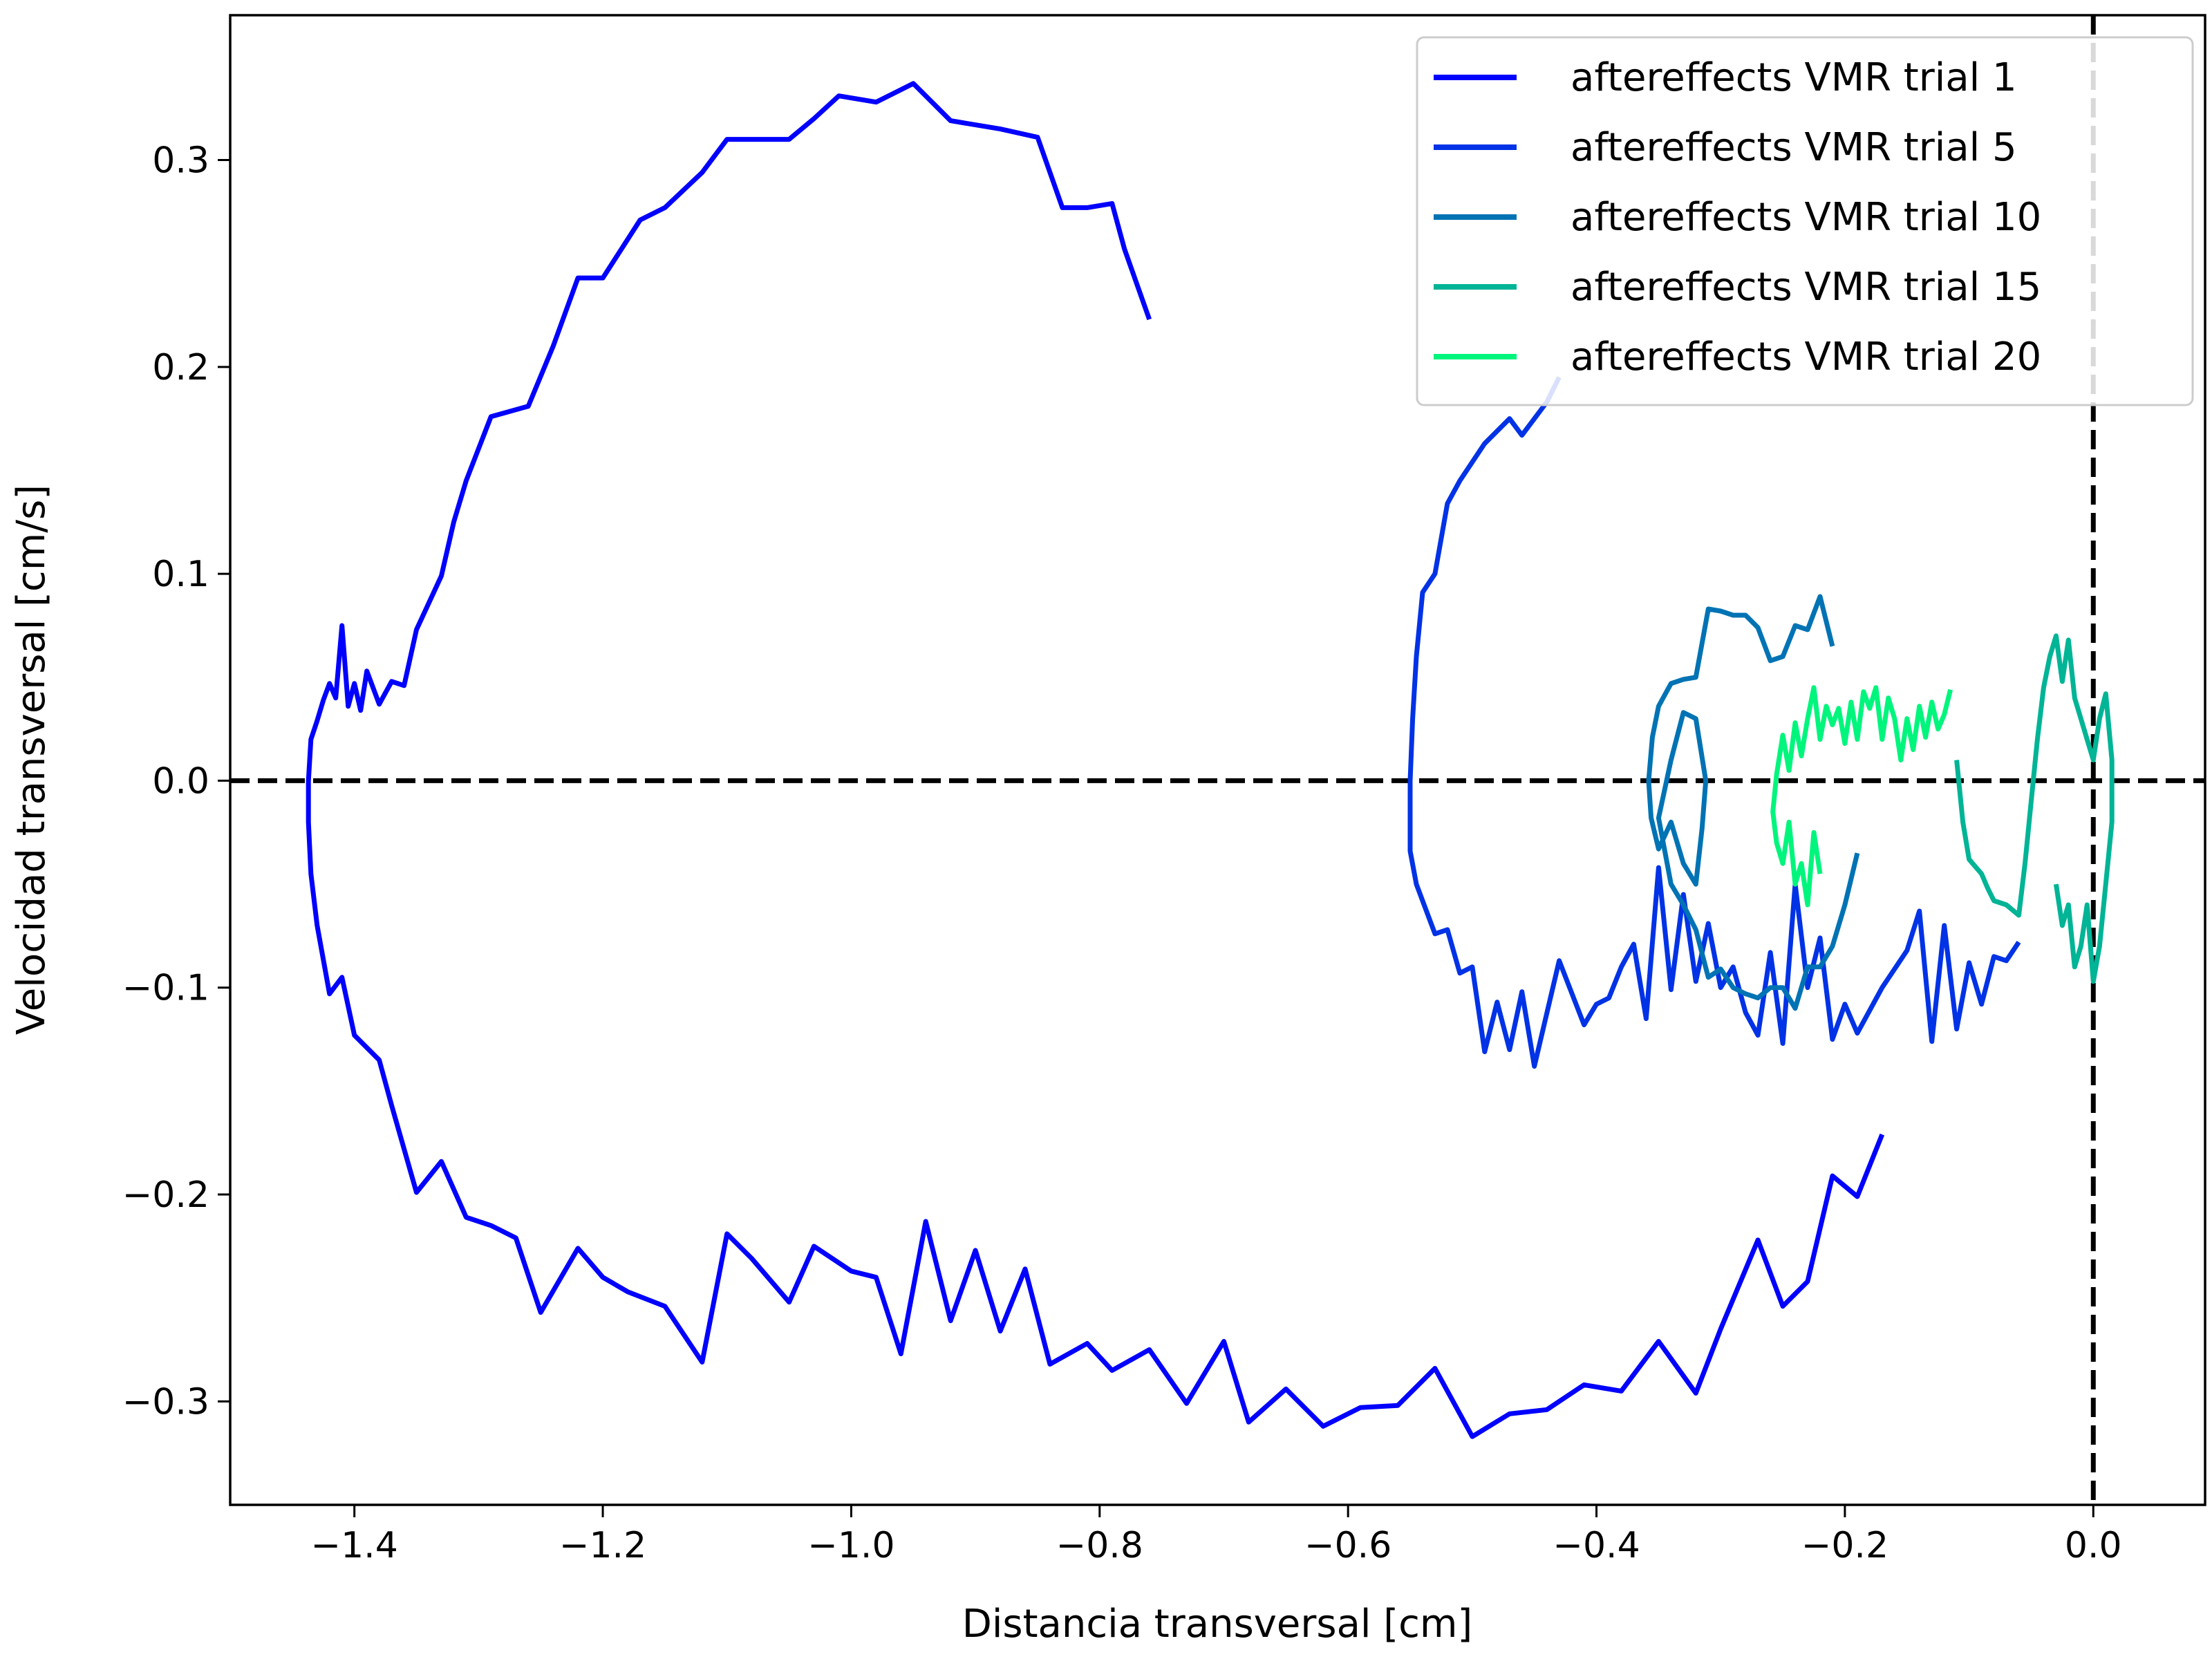 Image resolution: width=2212 pixels, height=1659 pixels. What do you see at coordinates (180, 574) in the screenshot?
I see `y-tick-label: 0.1` at bounding box center [180, 574].